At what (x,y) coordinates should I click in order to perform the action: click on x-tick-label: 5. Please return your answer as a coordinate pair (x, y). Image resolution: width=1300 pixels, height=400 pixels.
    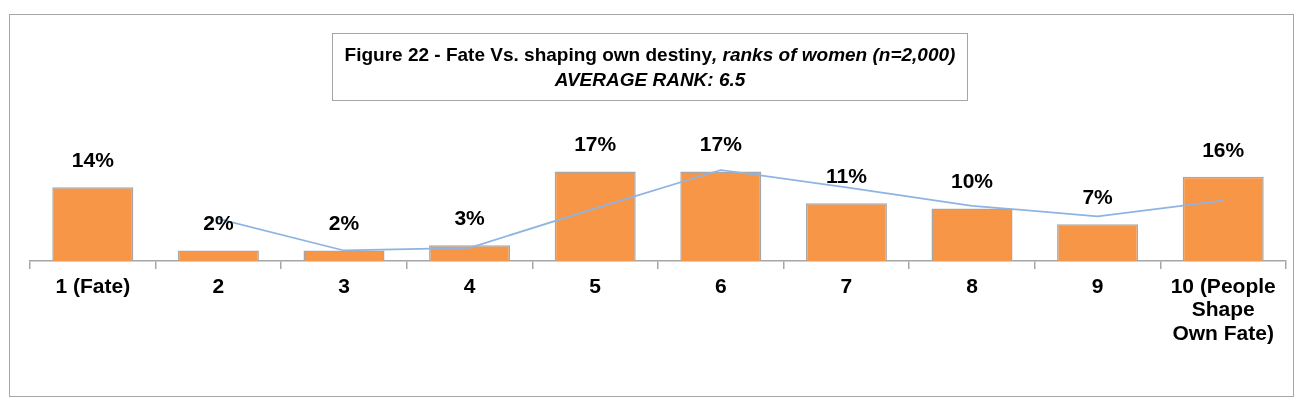
    Looking at the image, I should click on (595, 286).